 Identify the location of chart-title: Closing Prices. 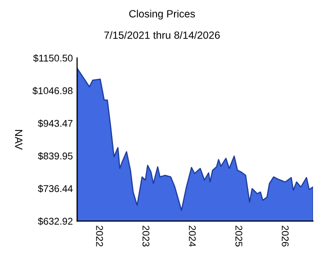
(162, 15).